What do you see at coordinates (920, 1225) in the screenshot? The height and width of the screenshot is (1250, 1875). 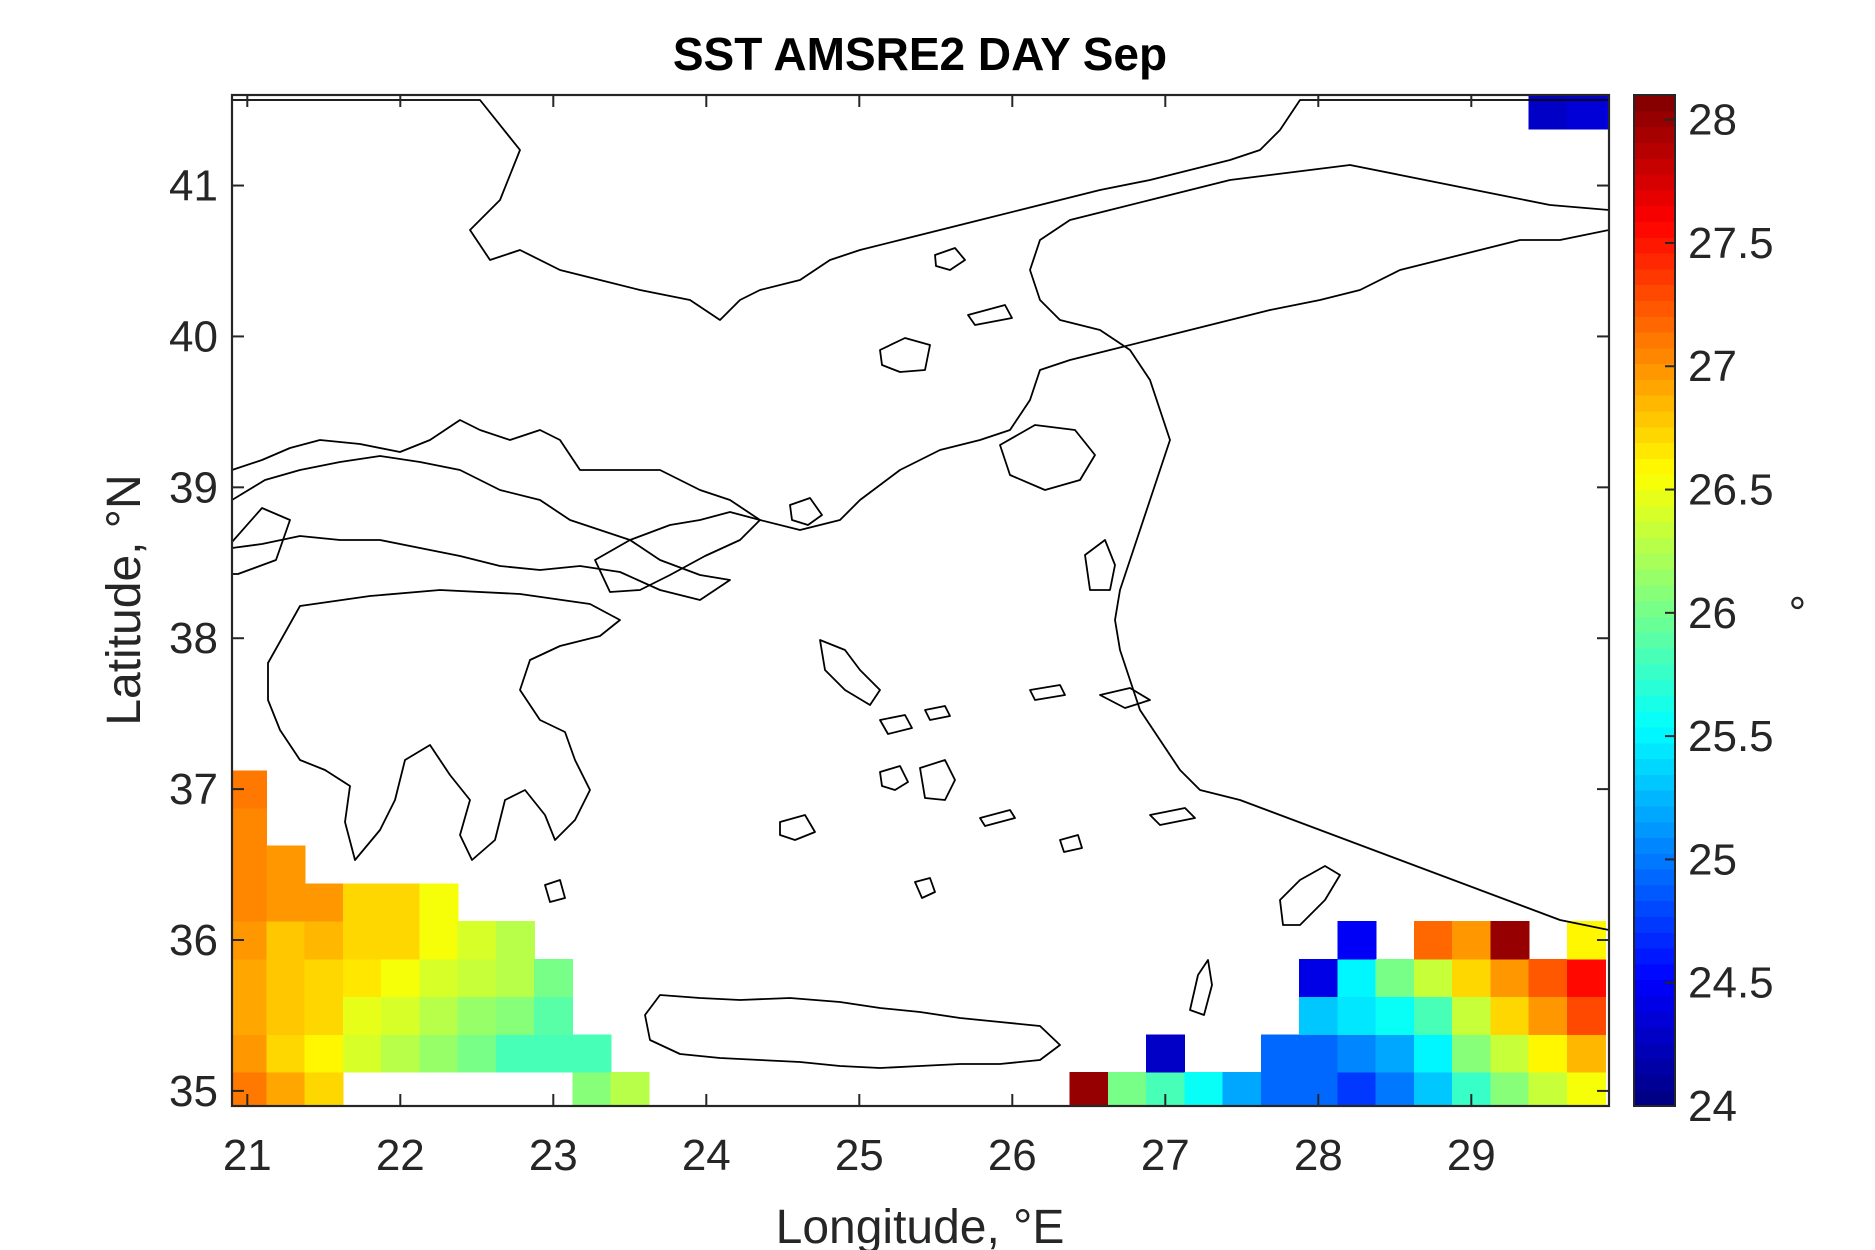 I see `x-axis-label: Longitude, °E` at bounding box center [920, 1225].